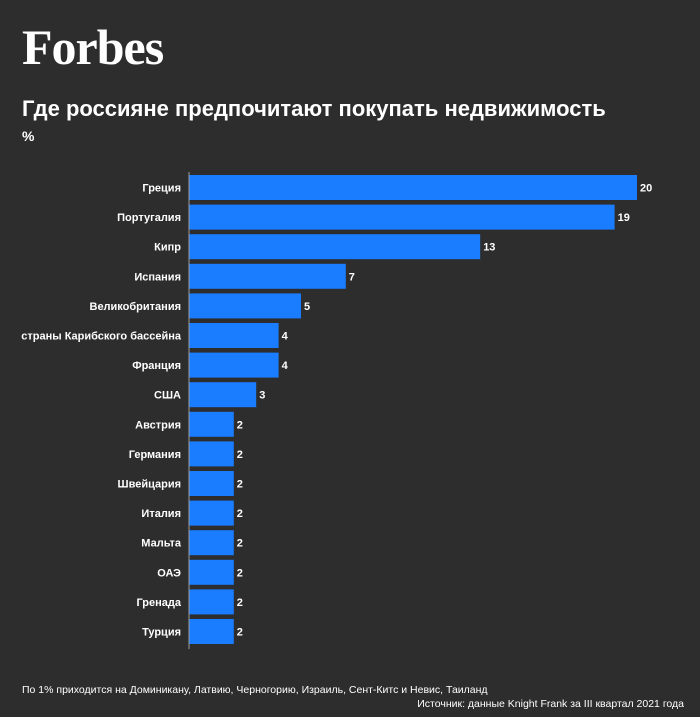  Describe the element at coordinates (489, 248) in the screenshot. I see `value-label: 13` at that location.